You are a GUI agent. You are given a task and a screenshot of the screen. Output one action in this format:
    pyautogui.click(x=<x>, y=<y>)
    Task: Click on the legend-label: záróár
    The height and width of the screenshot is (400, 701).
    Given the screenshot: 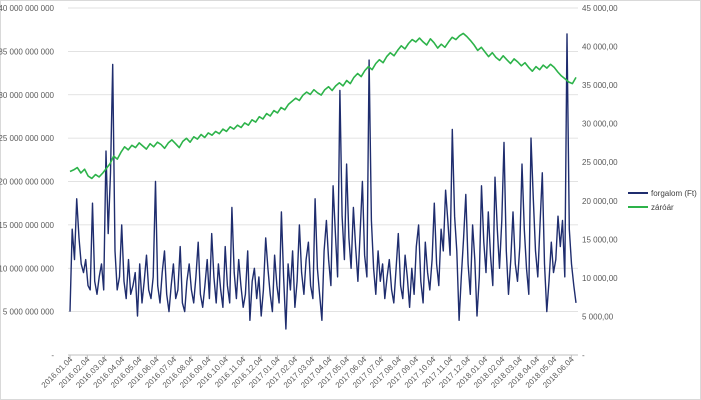 What is the action you would take?
    pyautogui.click(x=662, y=207)
    